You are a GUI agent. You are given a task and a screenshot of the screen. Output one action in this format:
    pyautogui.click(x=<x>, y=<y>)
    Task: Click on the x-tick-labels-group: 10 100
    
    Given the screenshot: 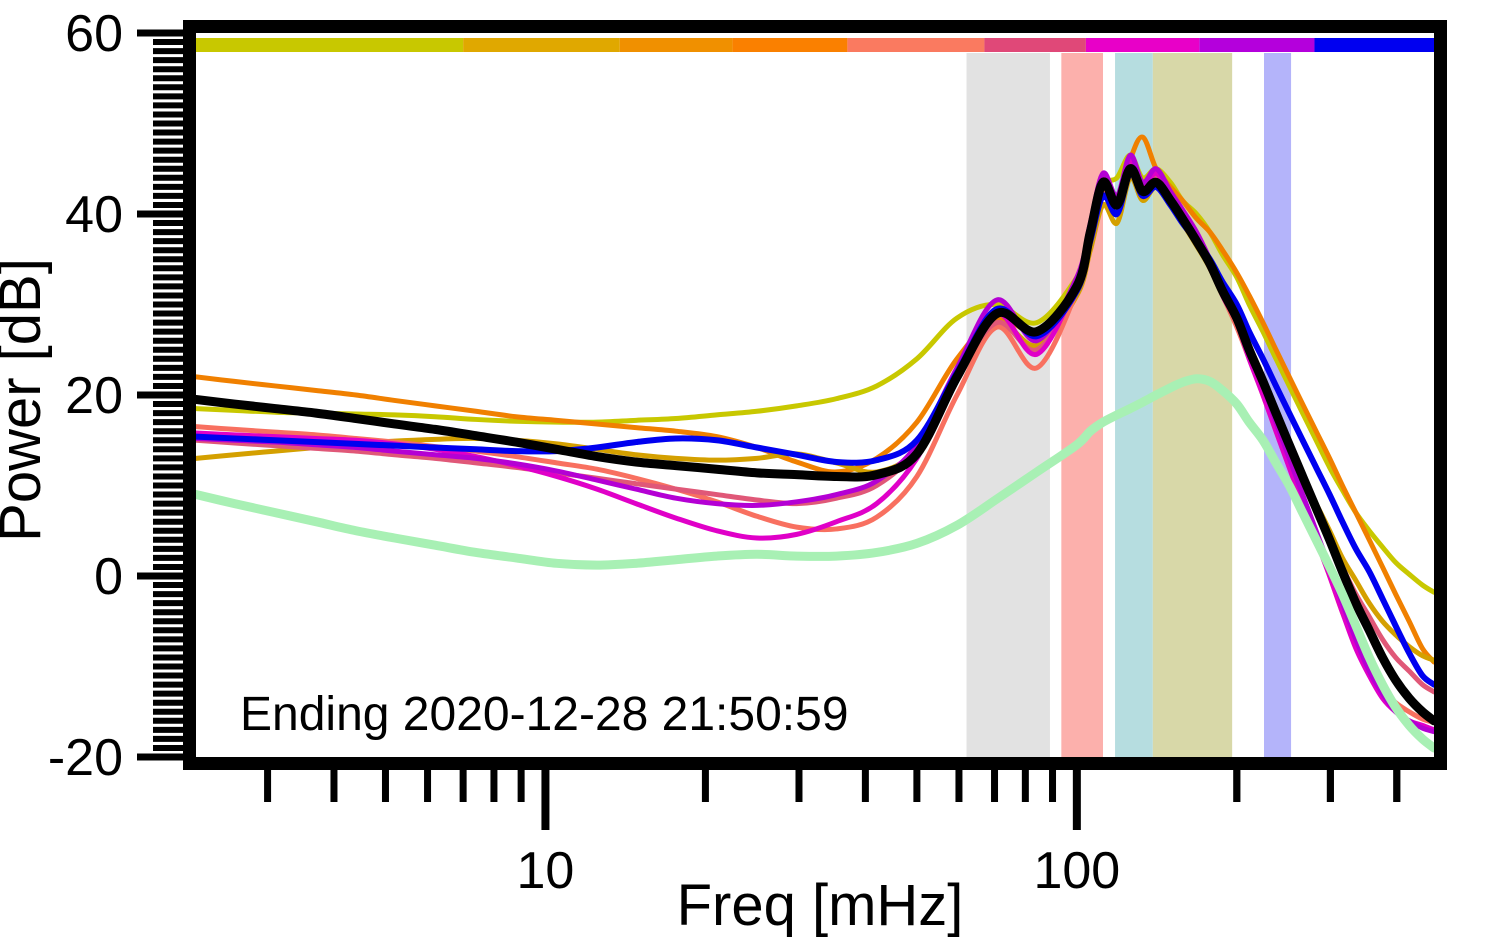 What is the action you would take?
    pyautogui.click(x=819, y=871)
    